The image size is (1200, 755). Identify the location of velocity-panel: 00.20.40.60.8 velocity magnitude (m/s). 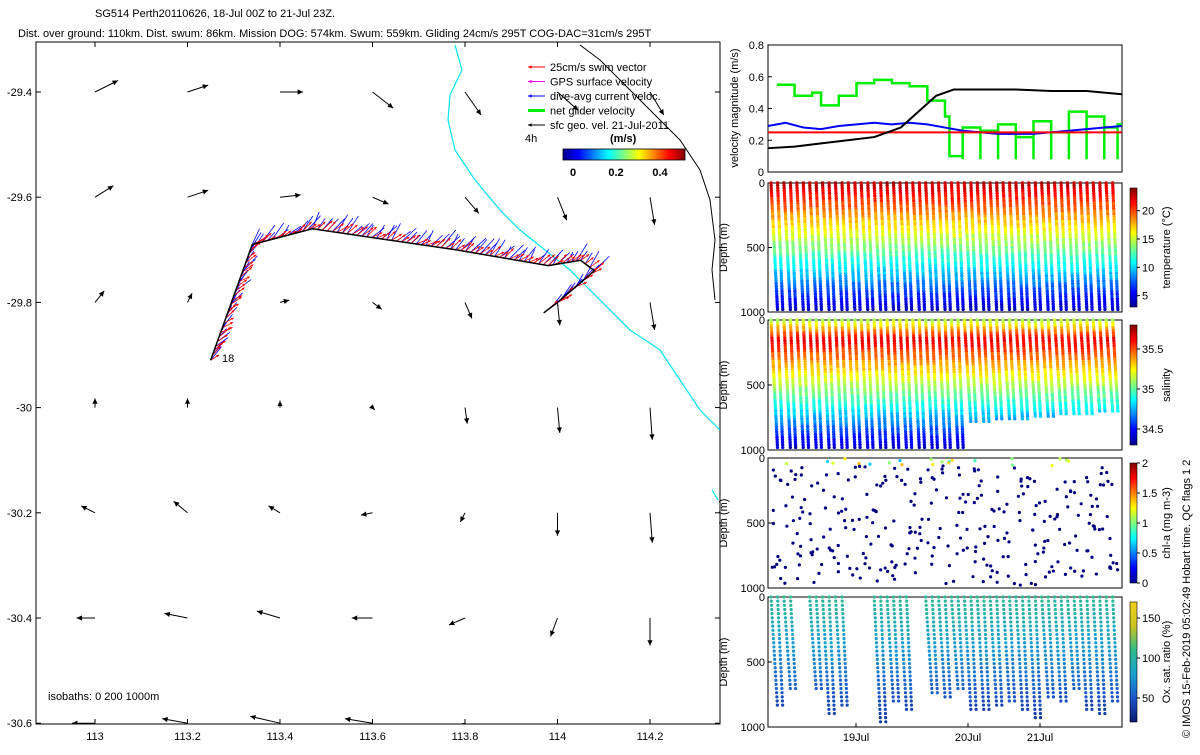
(925, 109).